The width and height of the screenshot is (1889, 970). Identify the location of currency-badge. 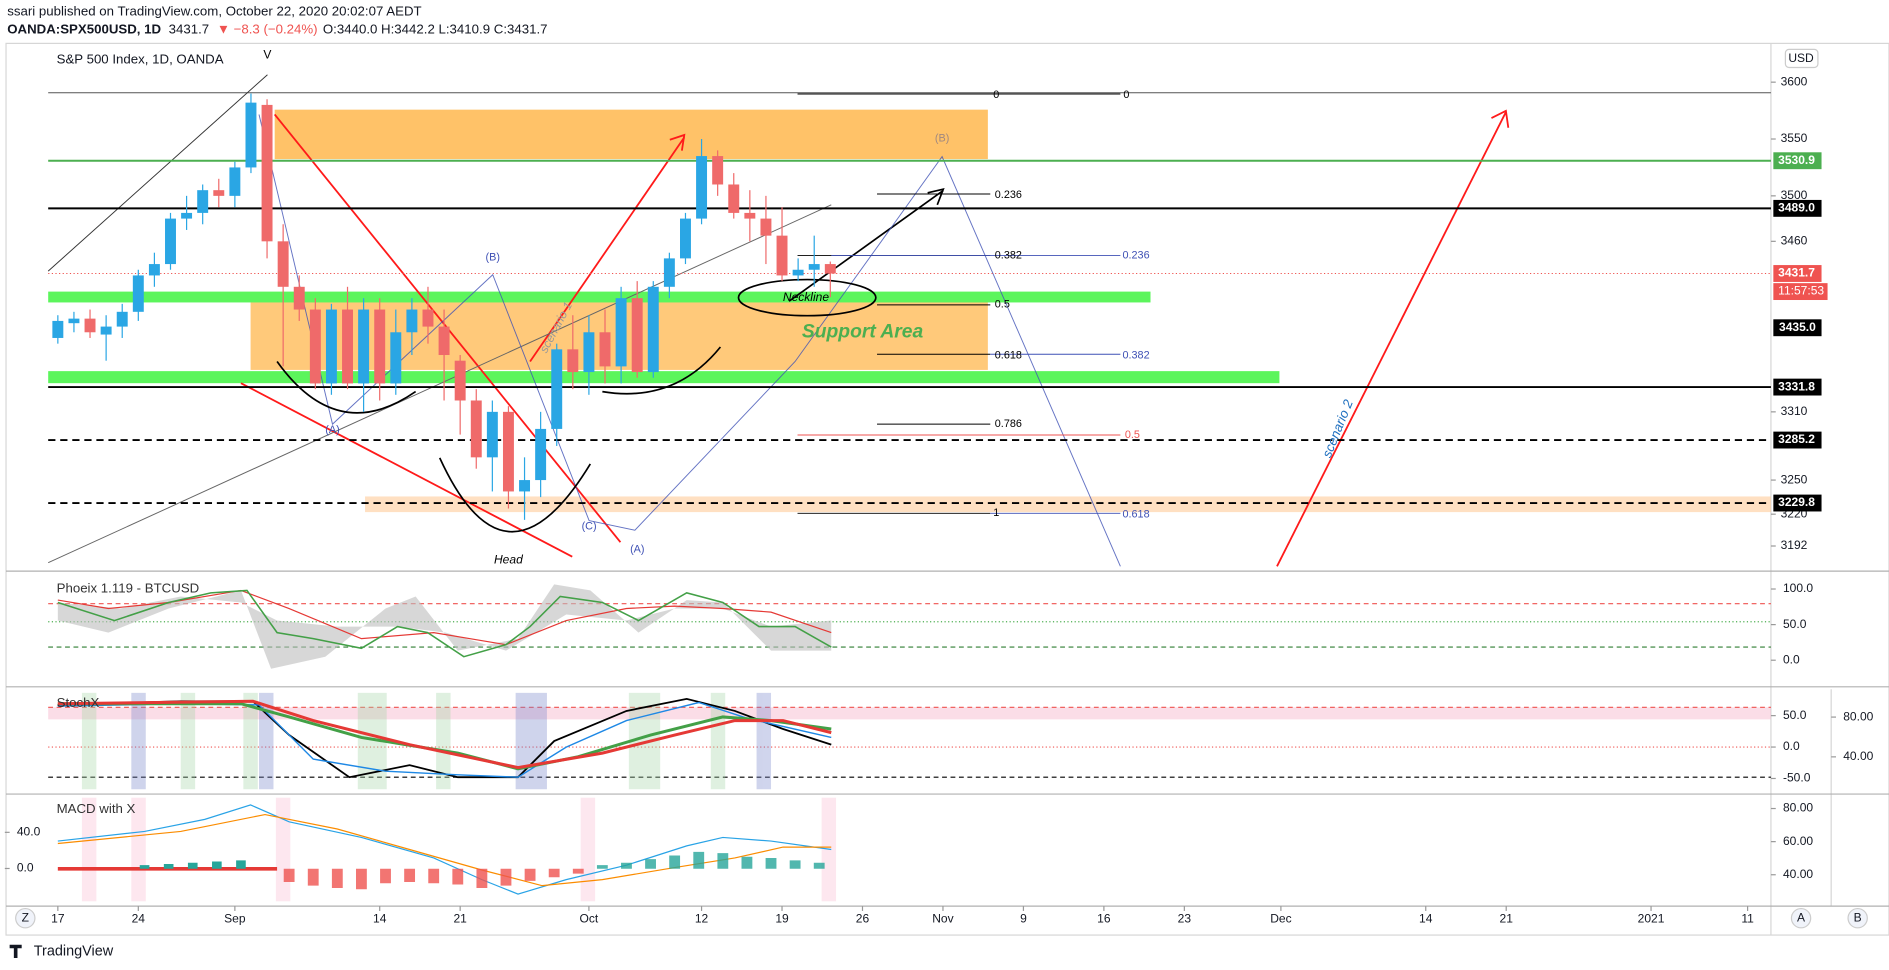
(1801, 58).